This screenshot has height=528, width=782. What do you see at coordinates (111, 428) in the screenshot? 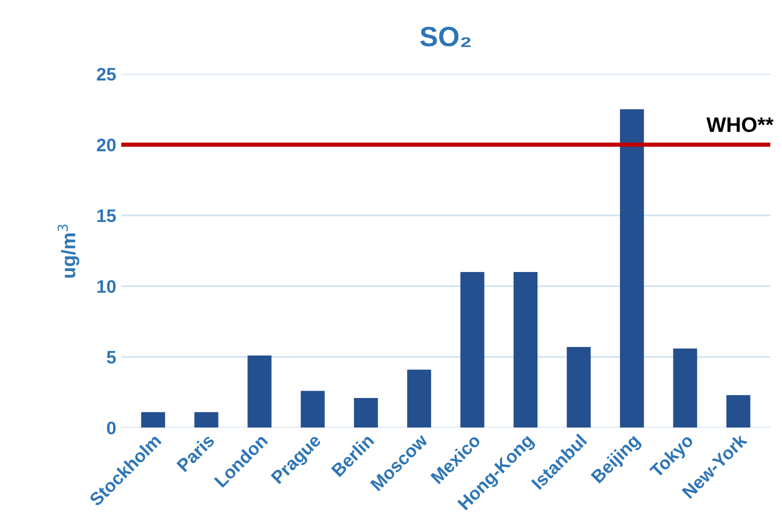
I see `y-tick-label: 0` at bounding box center [111, 428].